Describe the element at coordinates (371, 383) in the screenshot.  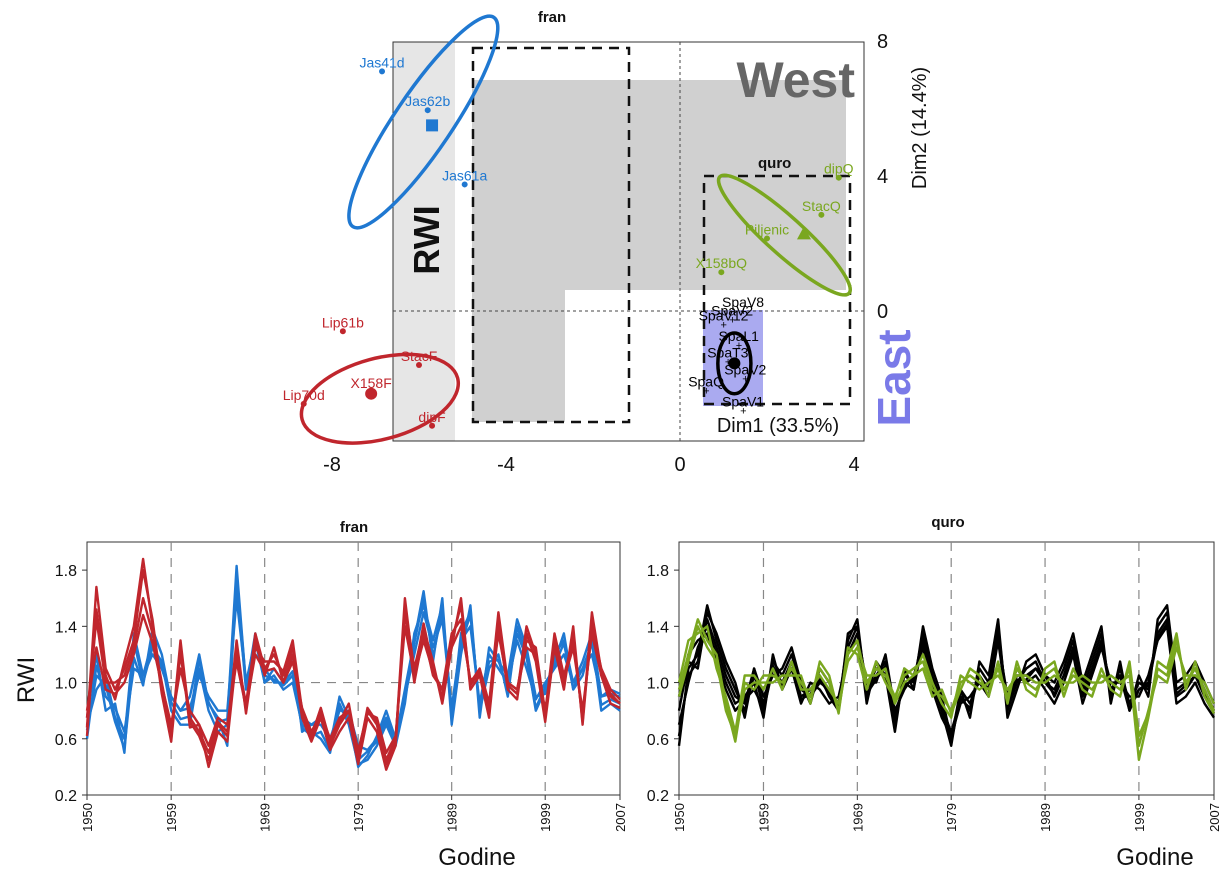
I see `point-label: X158F` at that location.